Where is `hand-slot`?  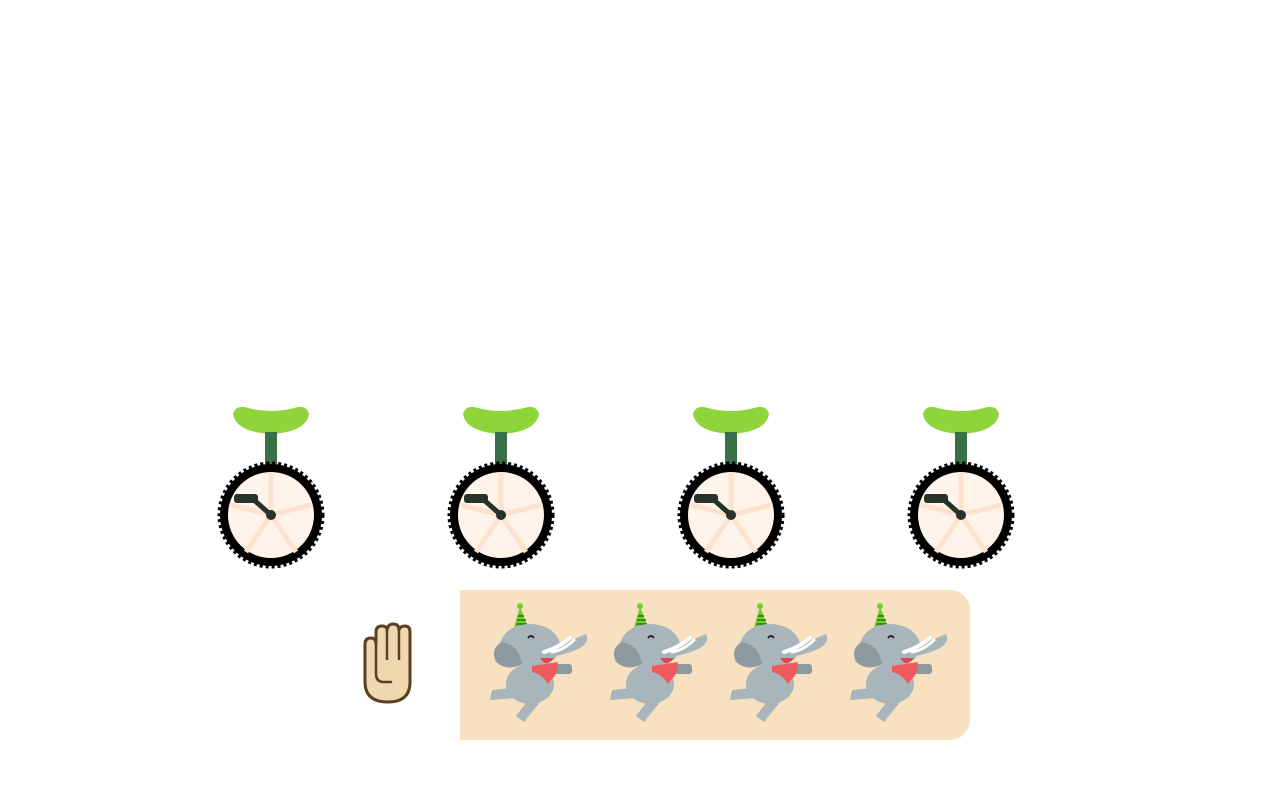
hand-slot is located at coordinates (385, 665).